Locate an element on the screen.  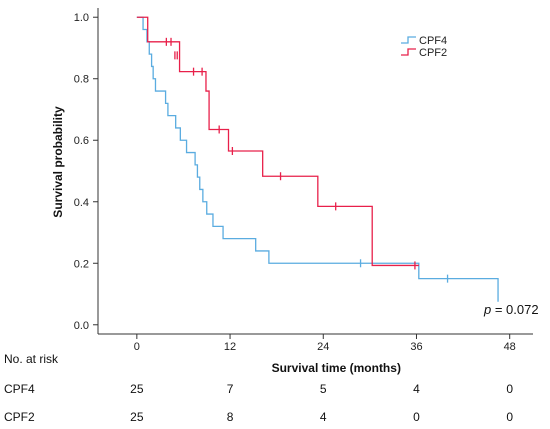
y-tick-label: 0.4 is located at coordinates (81, 203).